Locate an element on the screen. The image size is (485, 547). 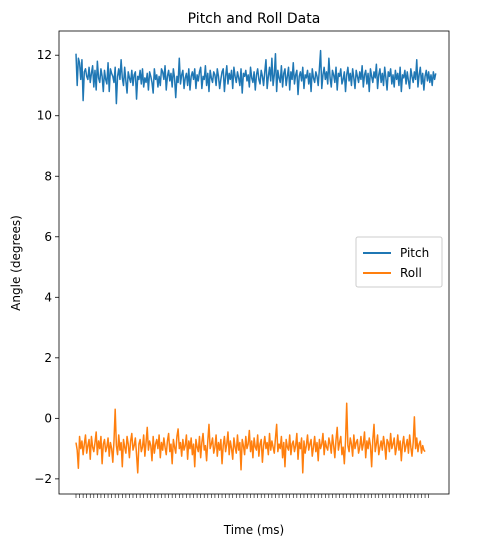
series-line-pitch is located at coordinates (256, 77).